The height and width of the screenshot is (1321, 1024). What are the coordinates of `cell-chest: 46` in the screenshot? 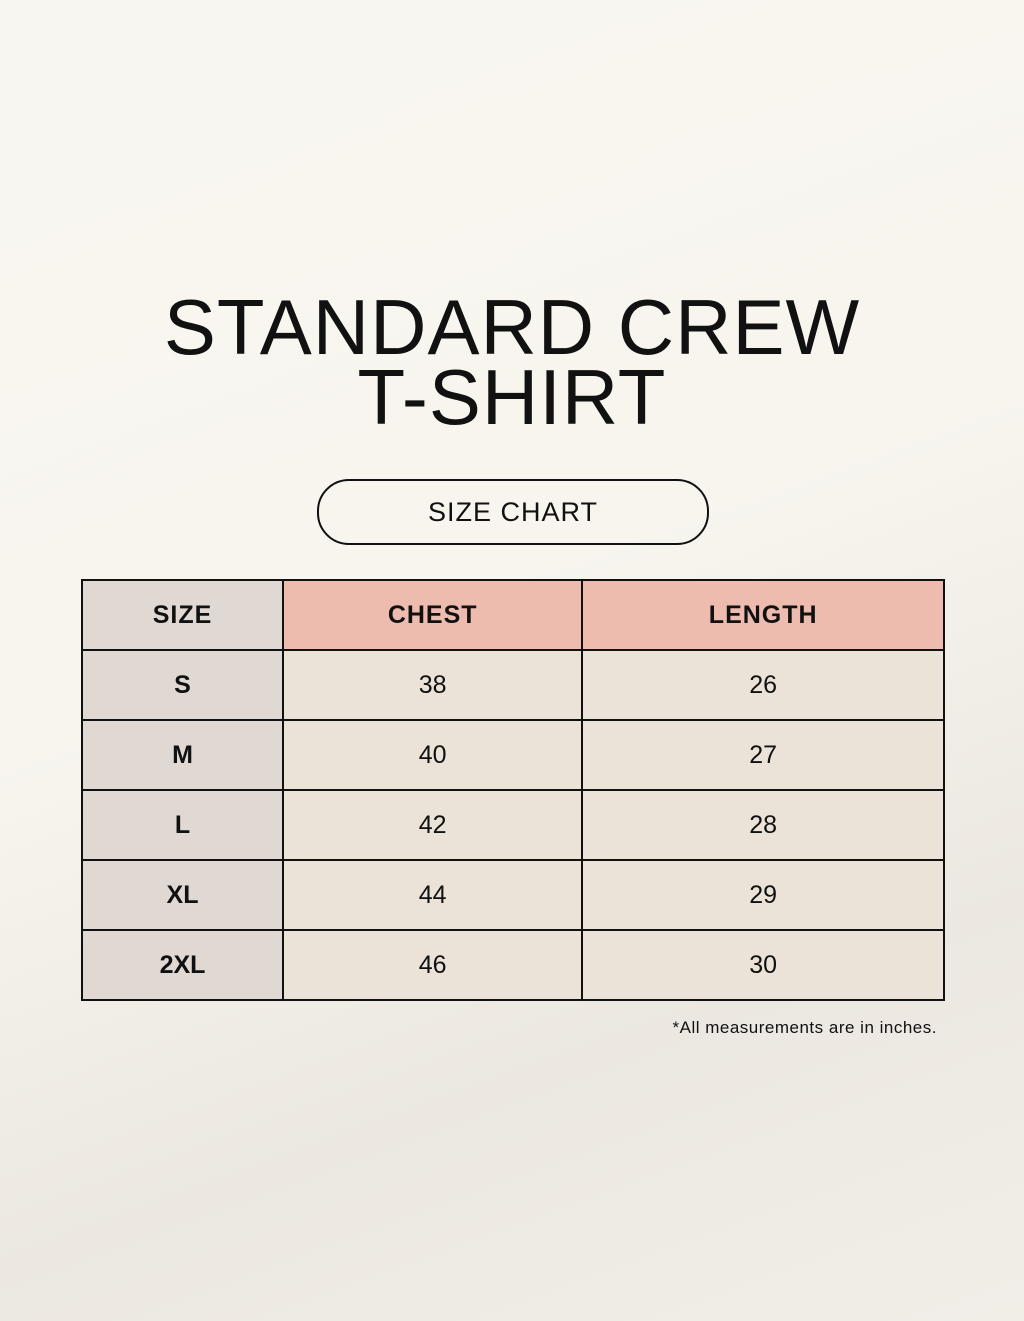 It's located at (432, 965).